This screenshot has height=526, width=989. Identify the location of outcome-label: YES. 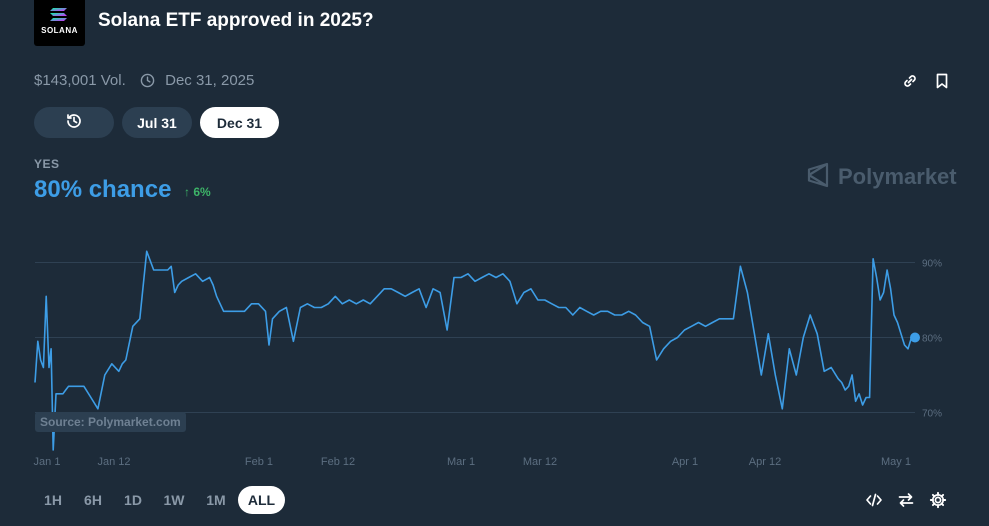
(47, 164).